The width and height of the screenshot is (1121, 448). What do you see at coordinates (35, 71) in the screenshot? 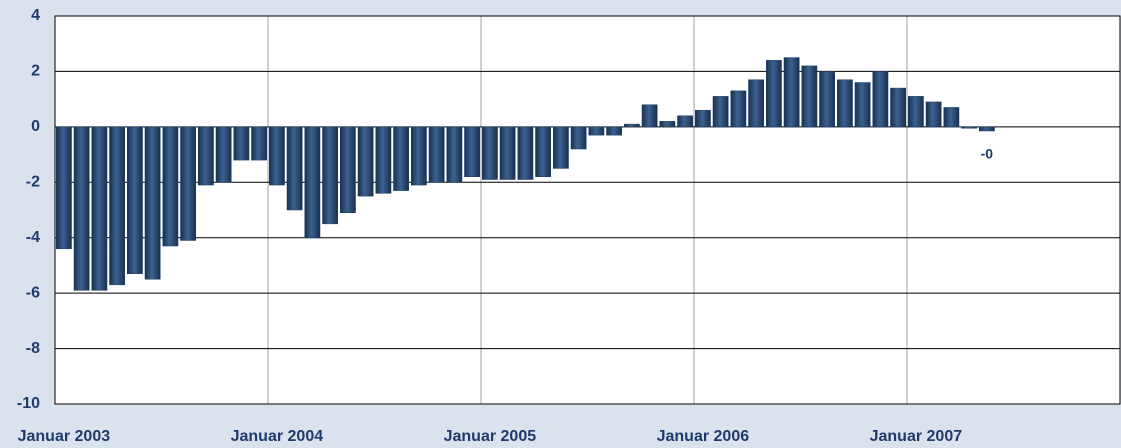
I see `y-tick-label: 2` at bounding box center [35, 71].